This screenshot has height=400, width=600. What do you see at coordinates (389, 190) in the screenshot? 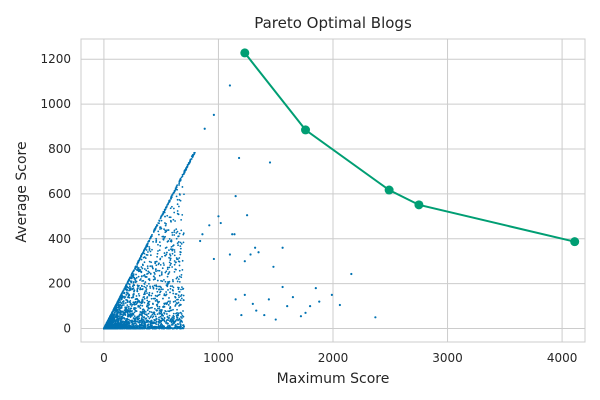
I see `pareto-point` at bounding box center [389, 190].